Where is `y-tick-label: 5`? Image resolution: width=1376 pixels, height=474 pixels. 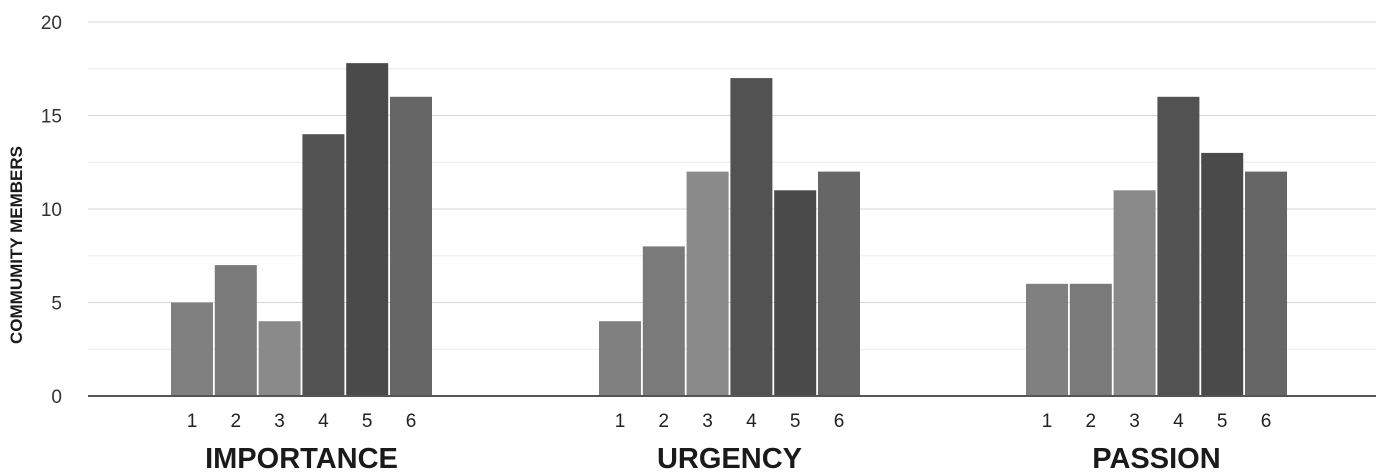 y-tick-label: 5 is located at coordinates (56, 304).